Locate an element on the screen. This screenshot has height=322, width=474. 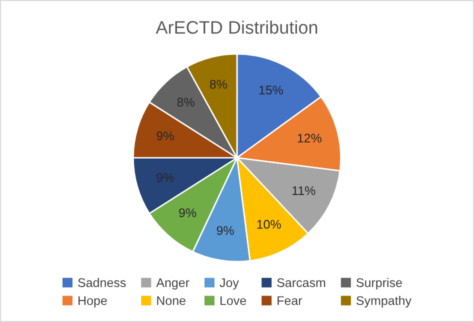
chart-title: ArECTD Distribution is located at coordinates (237, 27).